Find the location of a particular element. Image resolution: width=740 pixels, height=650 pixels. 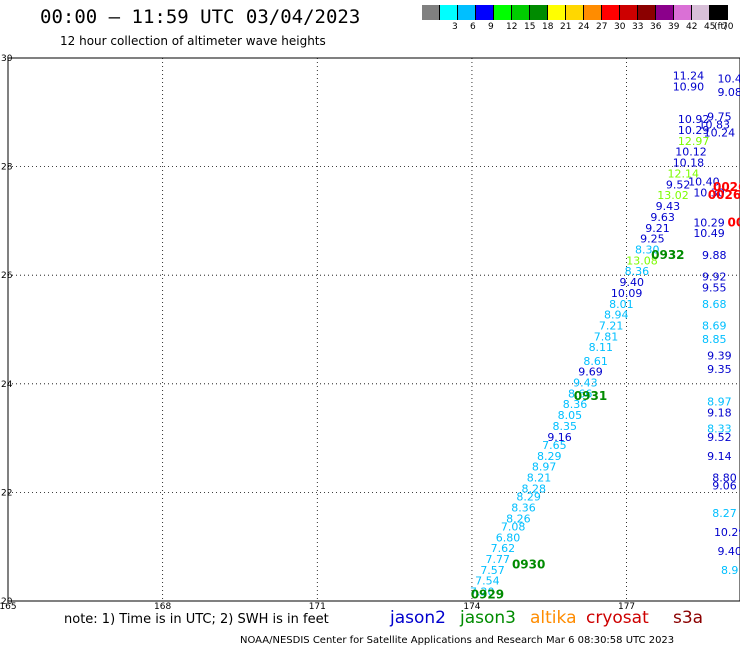

lat-tick-label: 26 is located at coordinates (7, 276).